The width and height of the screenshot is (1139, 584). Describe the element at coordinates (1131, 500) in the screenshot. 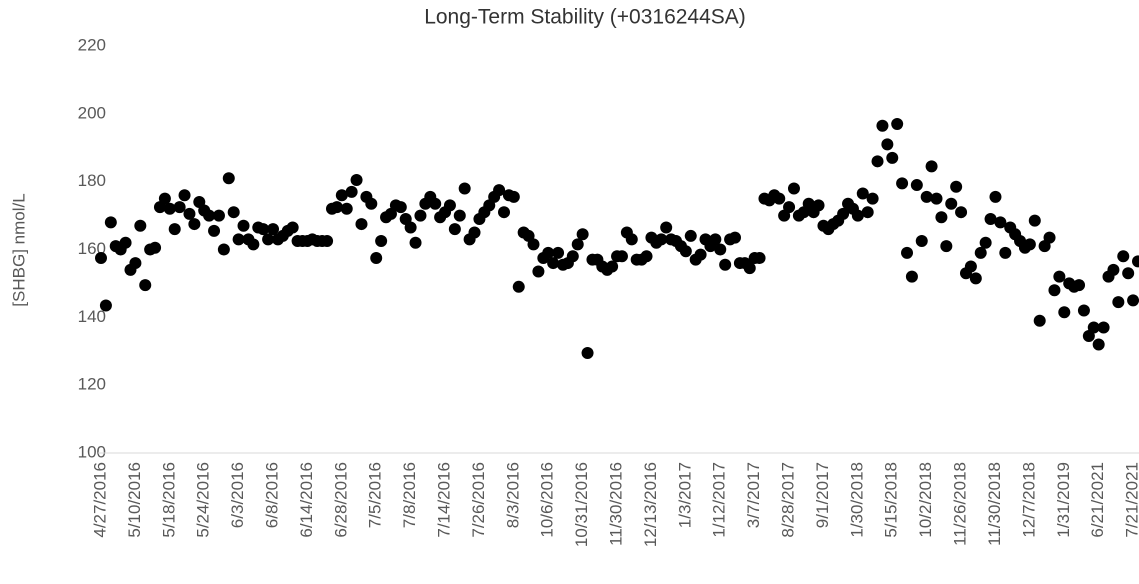

I see `x-tick-label: 7/21/2021` at that location.